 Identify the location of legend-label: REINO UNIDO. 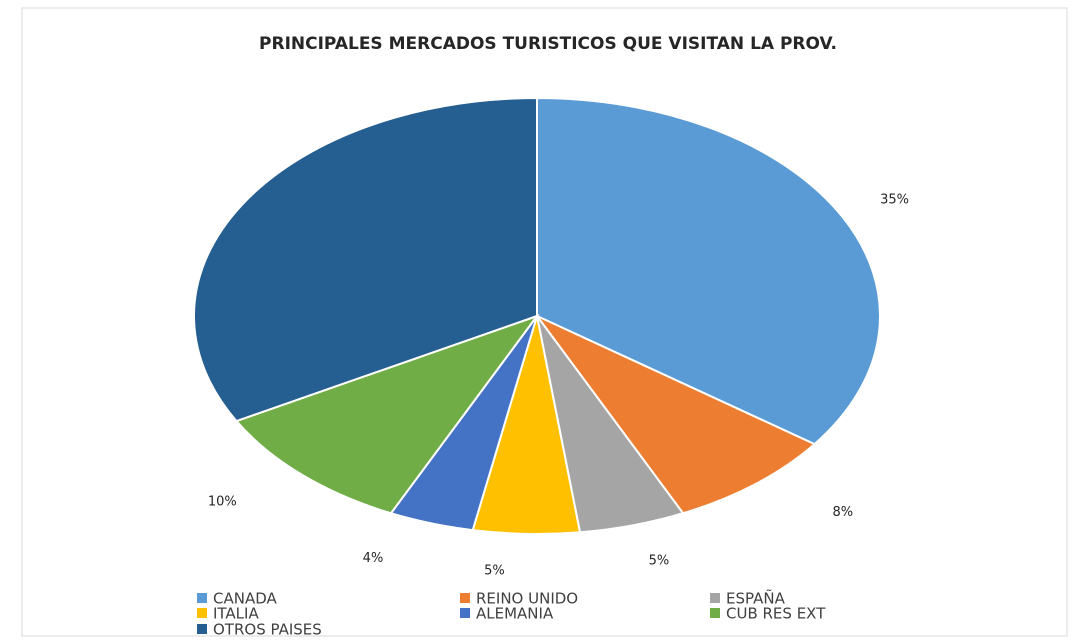
(527, 599).